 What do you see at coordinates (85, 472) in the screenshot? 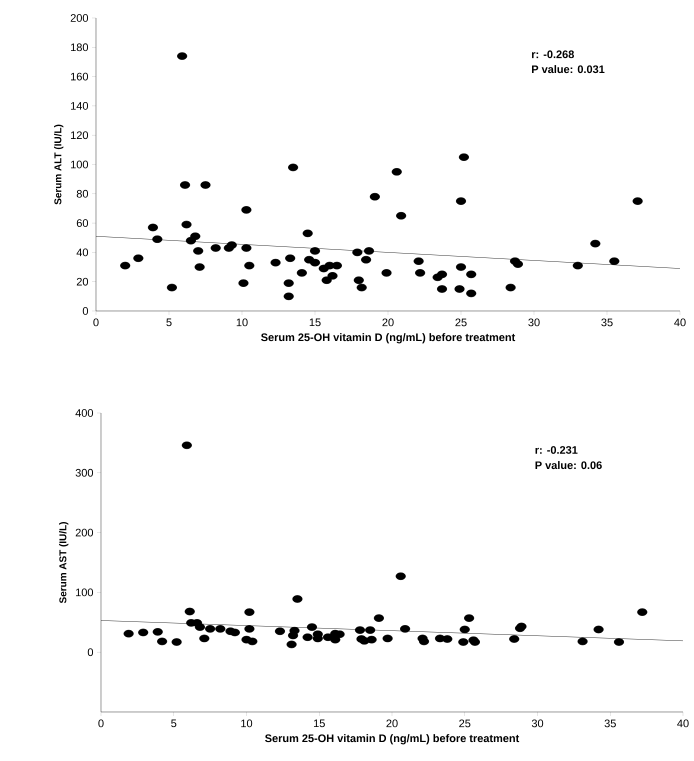
I see `y-tick-label: 300` at bounding box center [85, 472].